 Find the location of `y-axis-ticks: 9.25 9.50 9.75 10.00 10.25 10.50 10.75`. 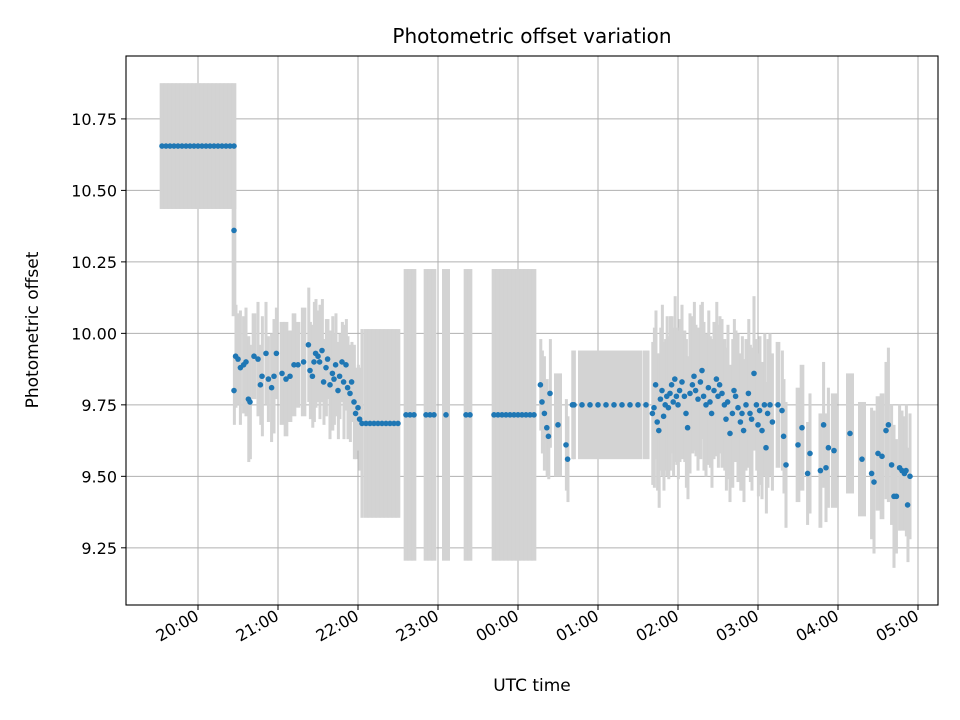

y-axis-ticks: 9.25 9.50 9.75 10.00 10.25 10.50 10.75 is located at coordinates (98, 334).